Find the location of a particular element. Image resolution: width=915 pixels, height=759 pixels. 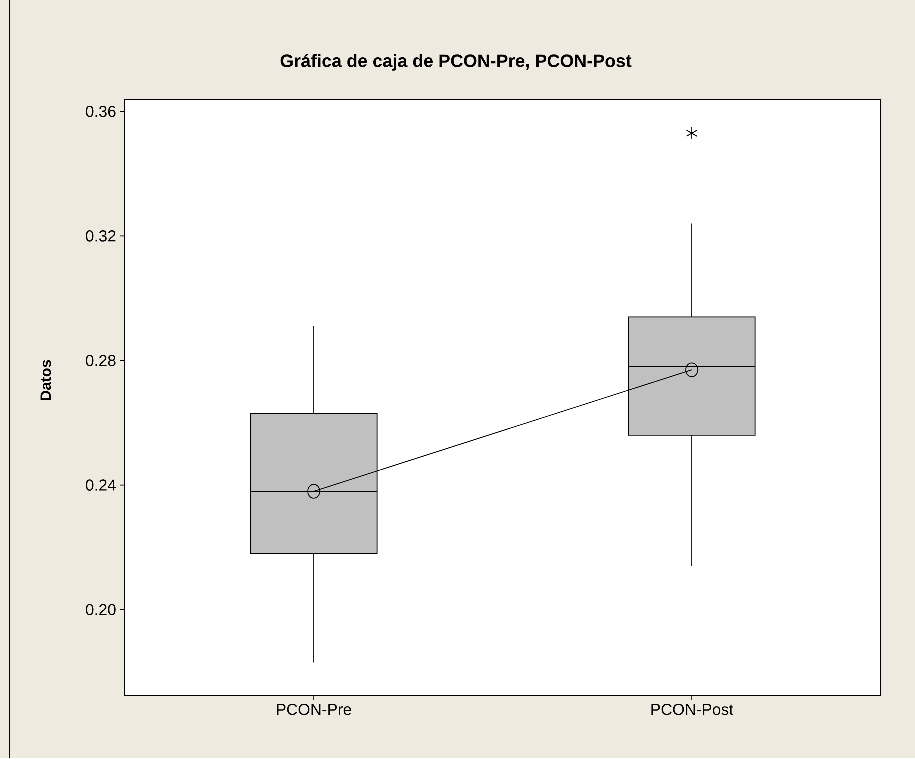

y-tick-label: 0.20 is located at coordinates (101, 610).